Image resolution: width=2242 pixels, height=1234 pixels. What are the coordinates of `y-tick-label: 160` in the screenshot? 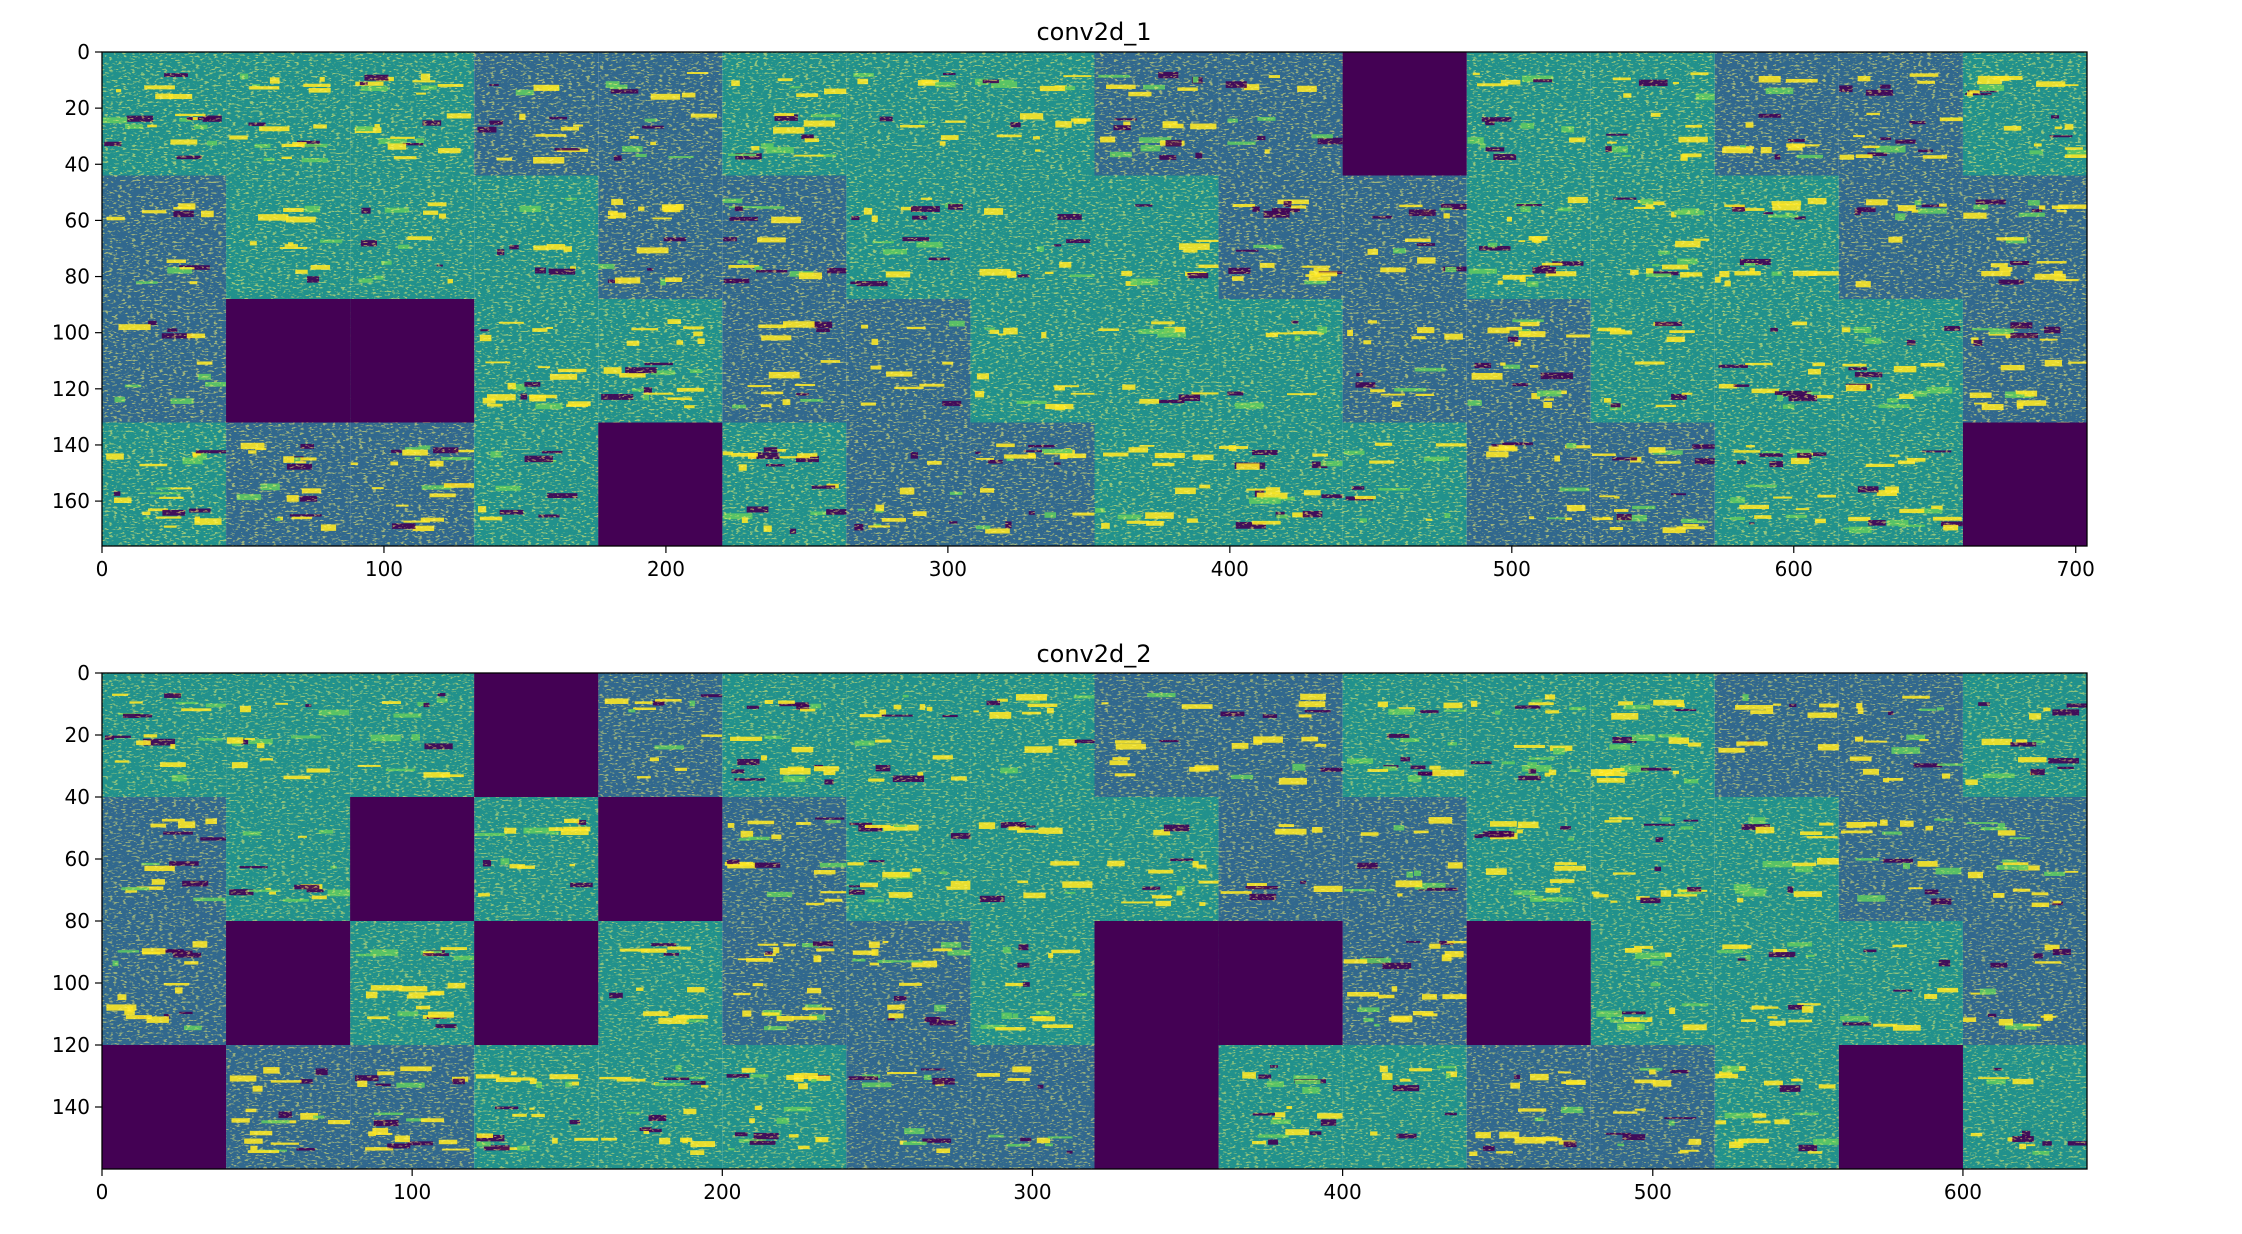 It's located at (71, 501).